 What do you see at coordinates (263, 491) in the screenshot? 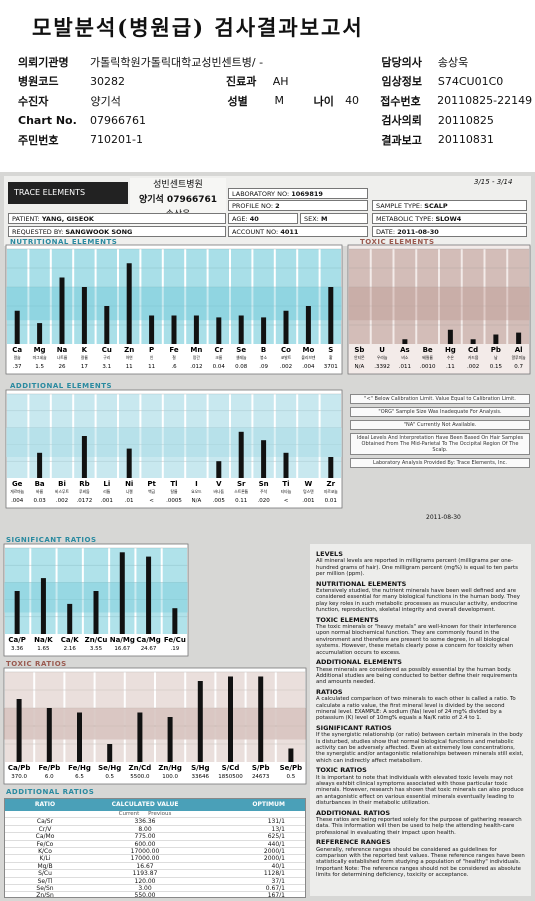
I see `category-label-kr: 주석` at bounding box center [263, 491].